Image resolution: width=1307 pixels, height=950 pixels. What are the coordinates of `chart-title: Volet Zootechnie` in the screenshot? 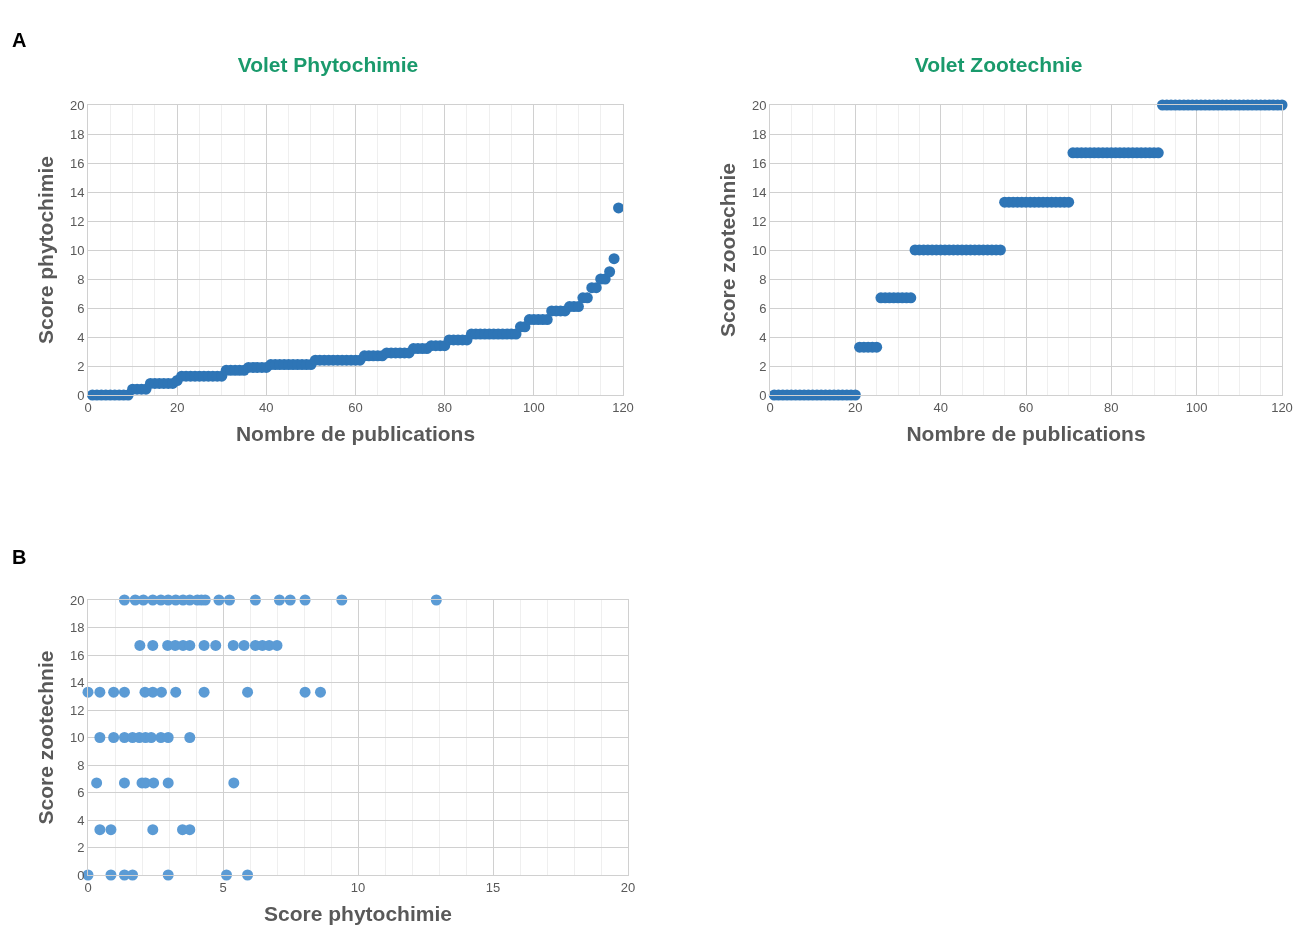 It's located at (998, 64).